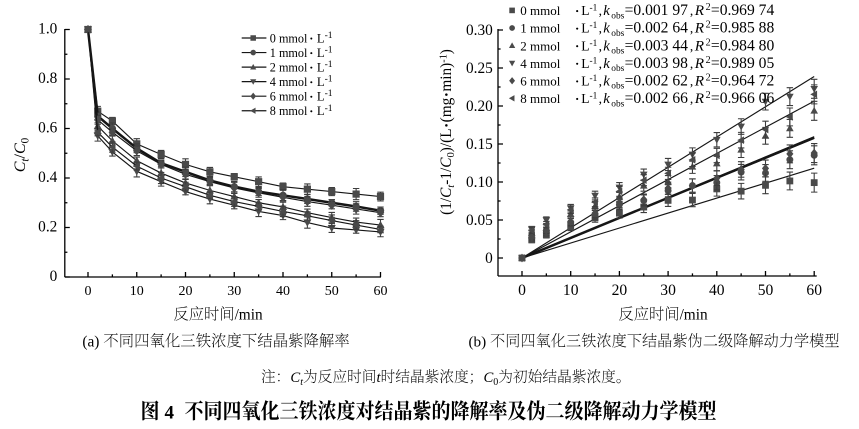 The image size is (859, 429). I want to click on svg-text: 0.964 72, so click(747, 80).